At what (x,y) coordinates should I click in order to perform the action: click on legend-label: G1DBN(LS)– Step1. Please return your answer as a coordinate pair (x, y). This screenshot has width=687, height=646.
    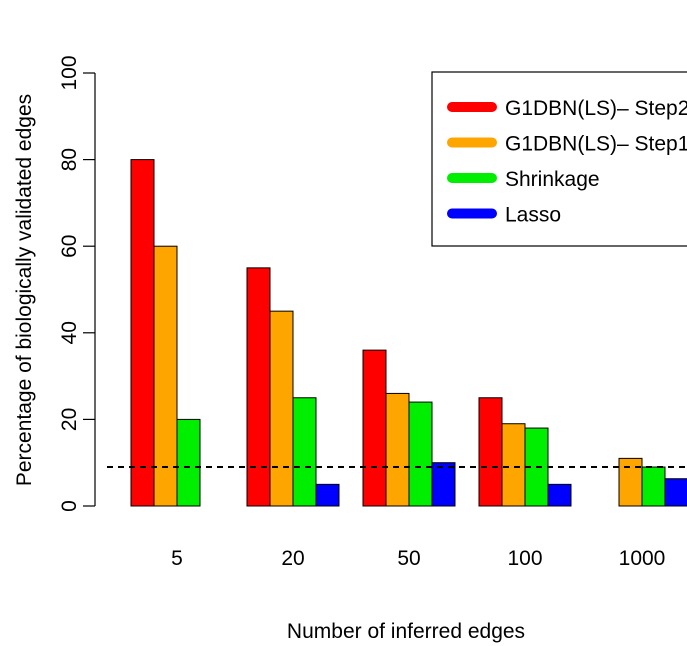
    Looking at the image, I should click on (596, 144).